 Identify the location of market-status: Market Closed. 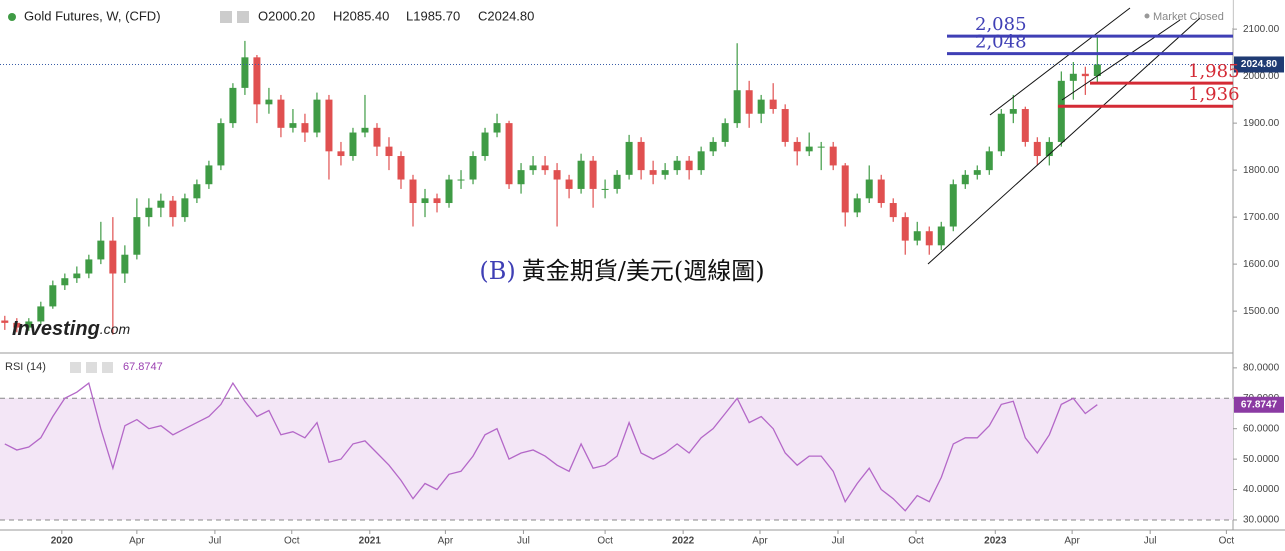
(1188, 17).